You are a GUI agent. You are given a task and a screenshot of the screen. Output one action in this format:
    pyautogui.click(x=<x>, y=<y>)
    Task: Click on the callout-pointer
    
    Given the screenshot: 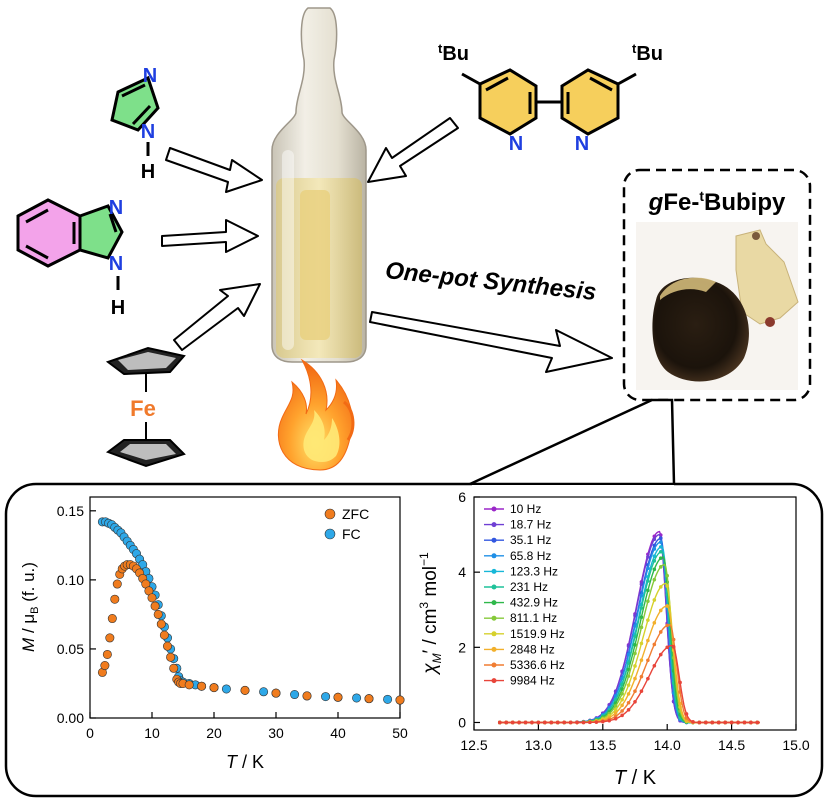 What is the action you would take?
    pyautogui.click(x=572, y=442)
    